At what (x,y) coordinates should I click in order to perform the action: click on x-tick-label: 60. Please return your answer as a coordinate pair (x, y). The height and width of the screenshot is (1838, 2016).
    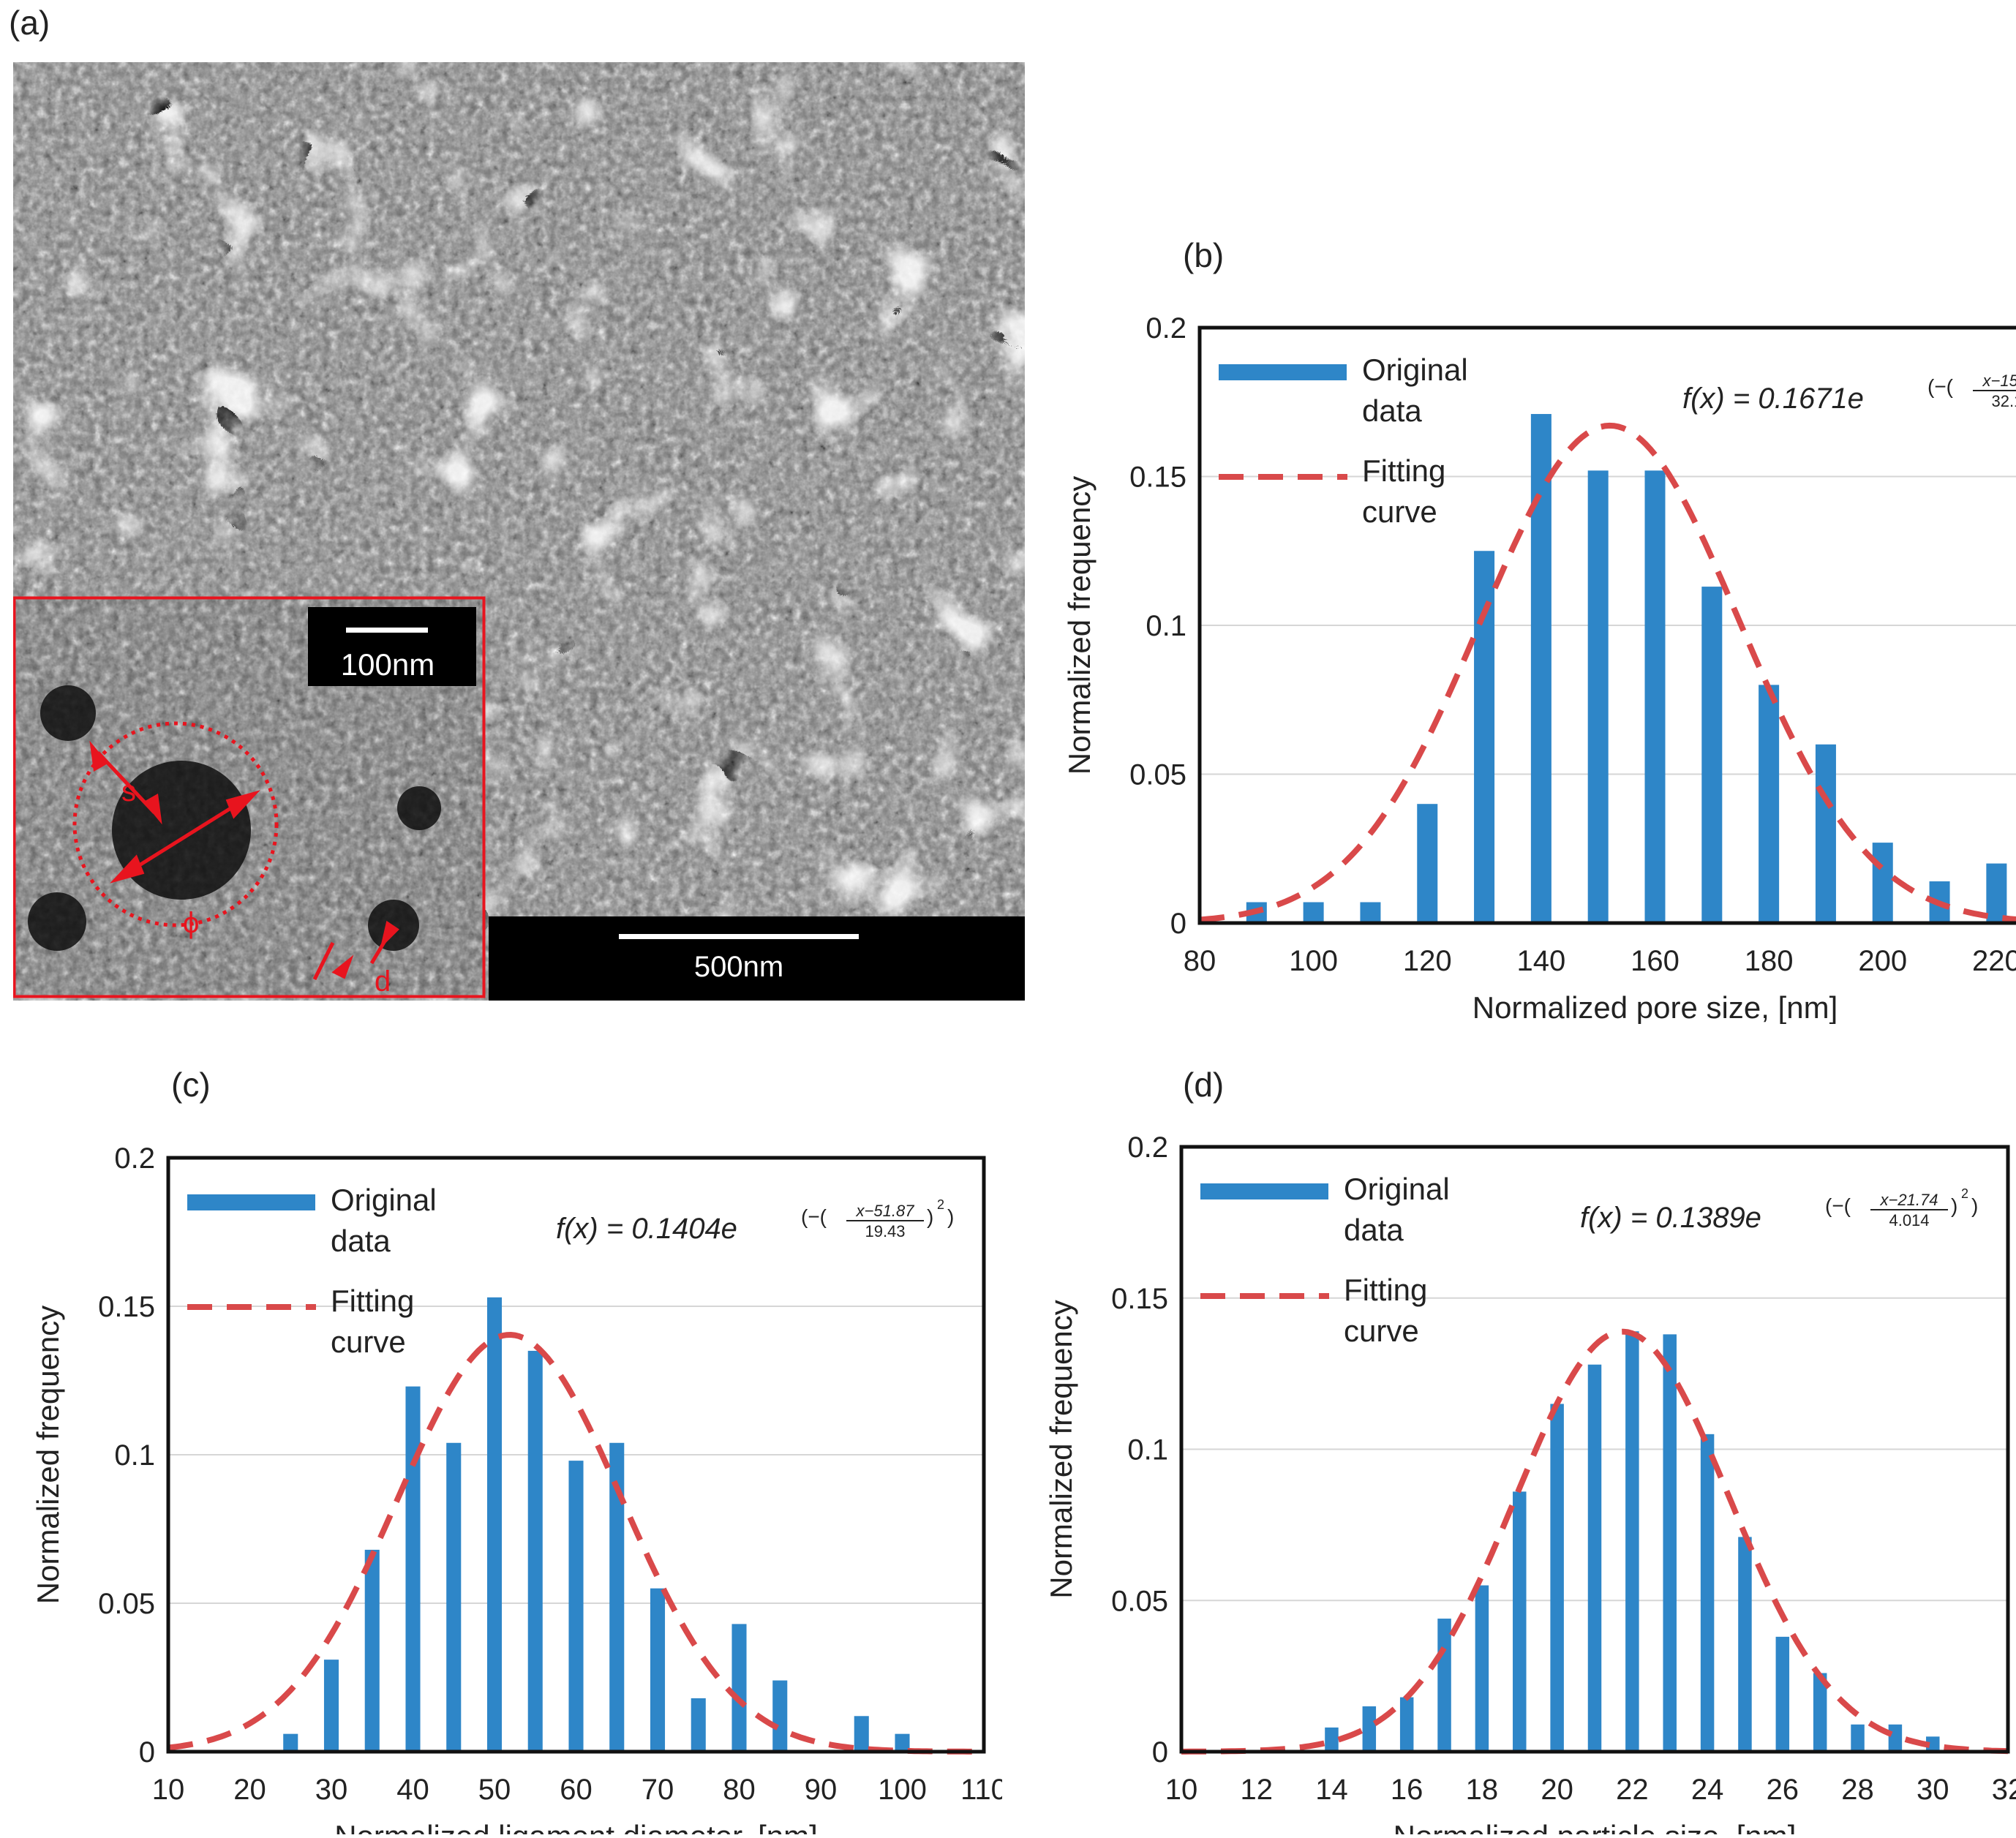
    Looking at the image, I should click on (576, 1790).